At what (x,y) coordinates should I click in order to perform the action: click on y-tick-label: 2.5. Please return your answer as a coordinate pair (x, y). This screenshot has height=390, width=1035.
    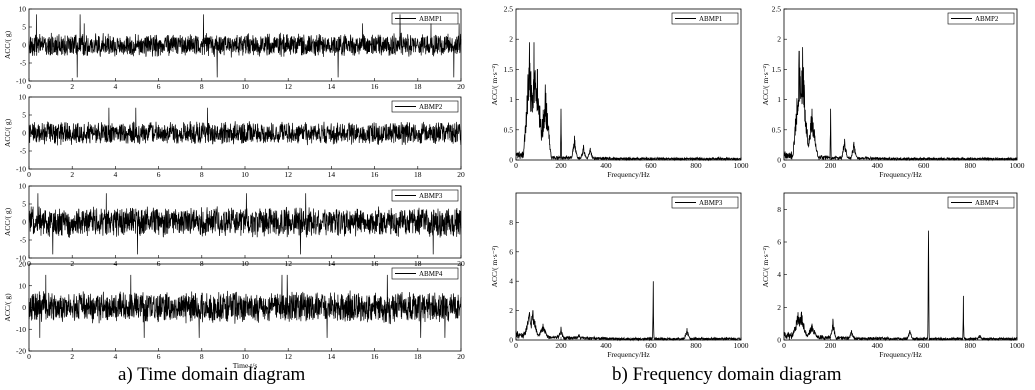
    Looking at the image, I should click on (777, 9).